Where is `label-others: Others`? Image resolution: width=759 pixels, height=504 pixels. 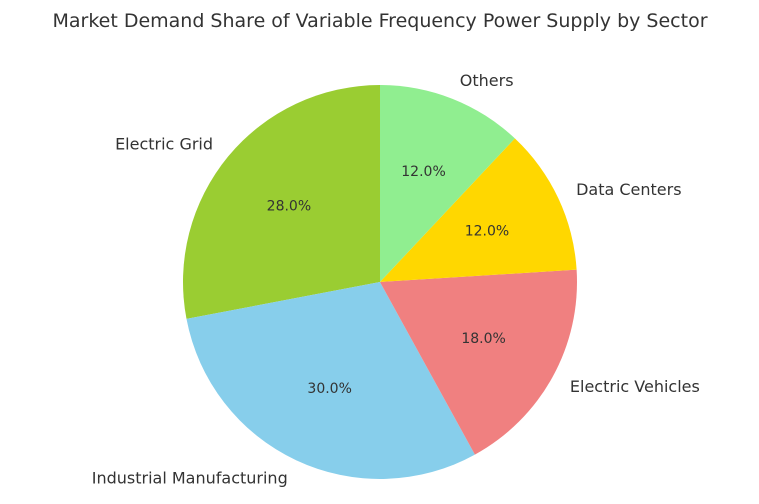
label-others: Others is located at coordinates (487, 80).